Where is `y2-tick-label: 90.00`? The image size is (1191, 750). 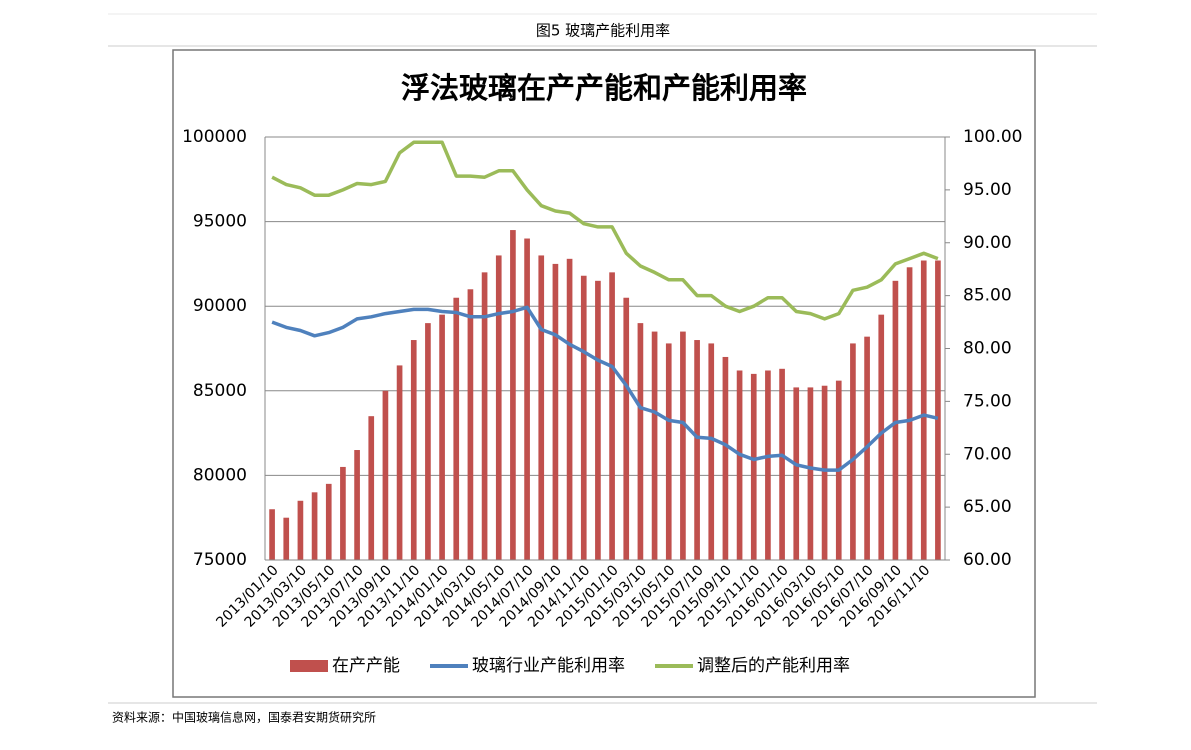 y2-tick-label: 90.00 is located at coordinates (987, 243).